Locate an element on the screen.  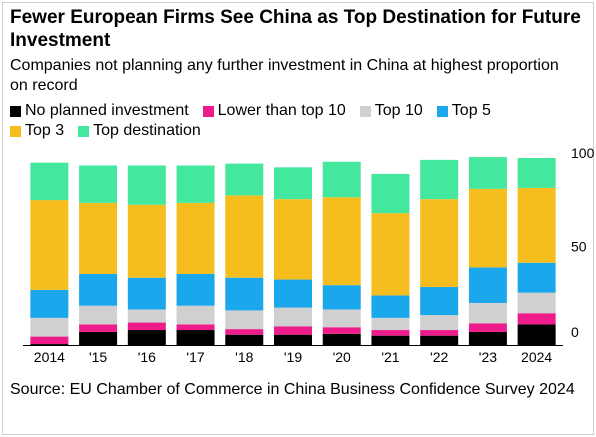
legend-item-top-10: Top 10 is located at coordinates (391, 111).